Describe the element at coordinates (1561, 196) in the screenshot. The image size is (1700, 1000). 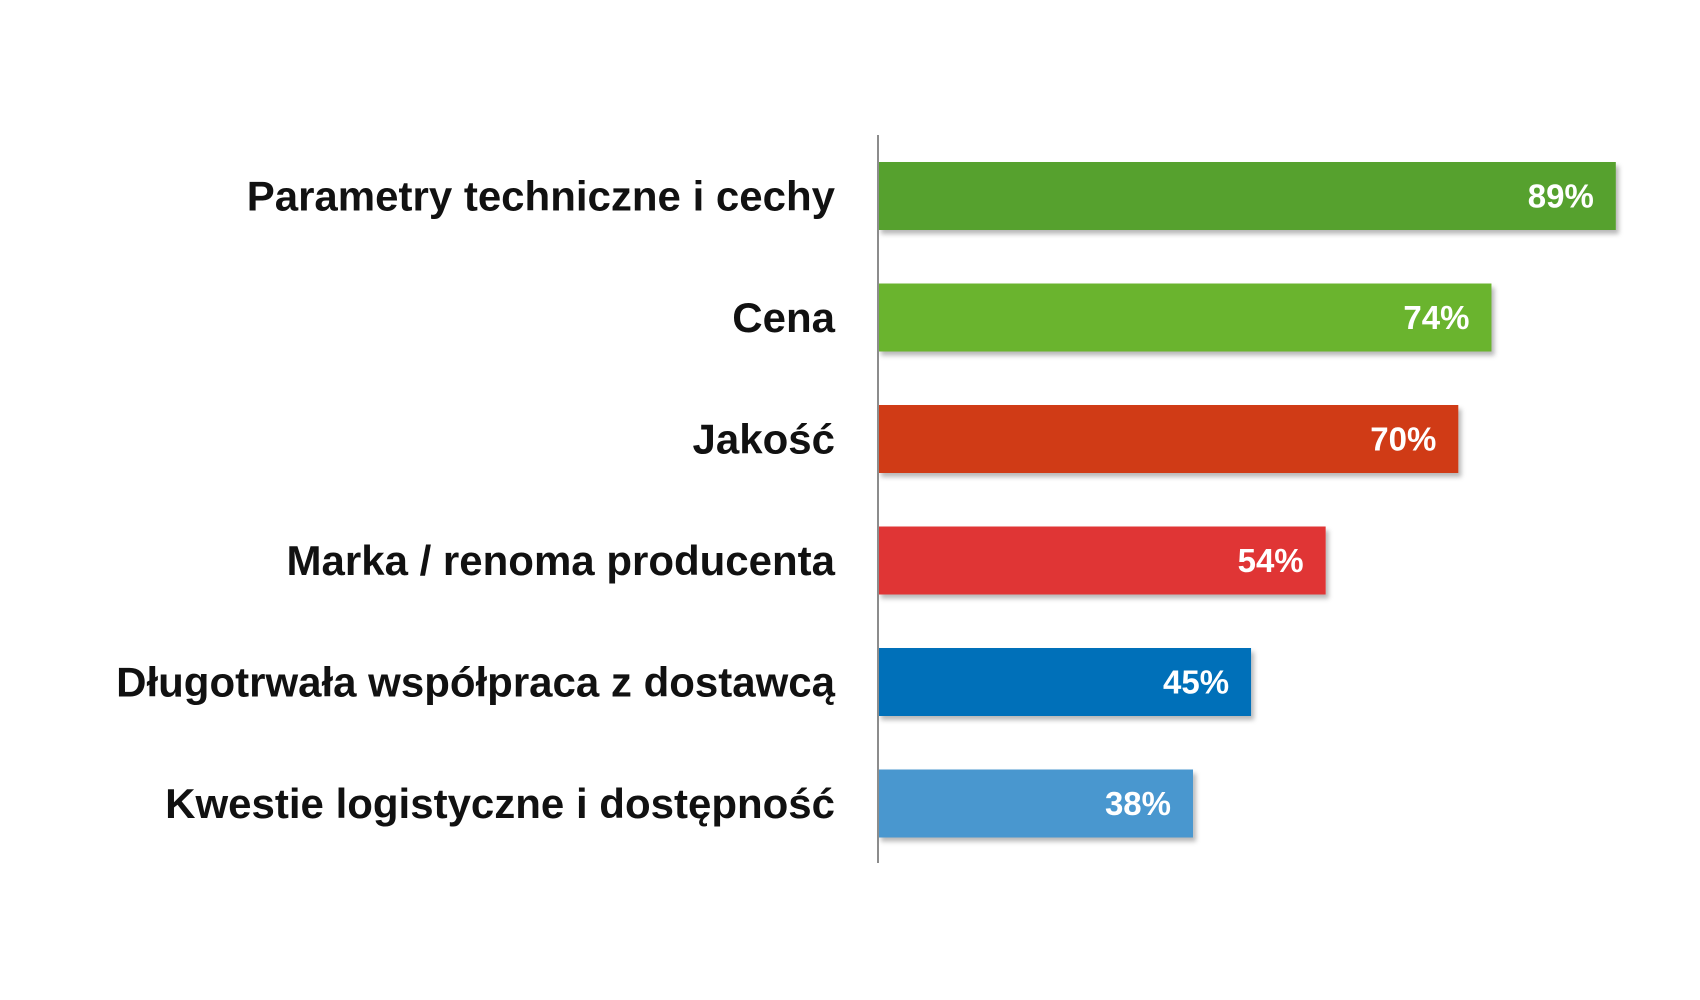
I see `bar-value-label: 89%` at that location.